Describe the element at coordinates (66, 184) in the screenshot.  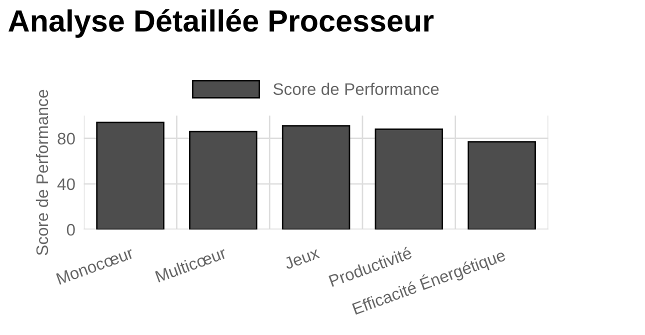
I see `y-tick-label: 40` at that location.